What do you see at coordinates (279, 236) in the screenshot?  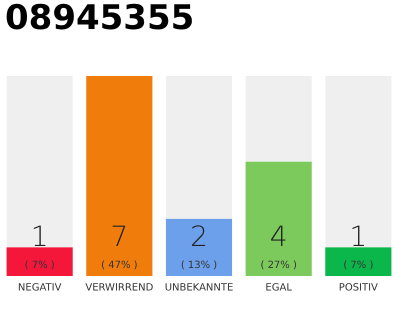 I see `data-label: 4` at bounding box center [279, 236].